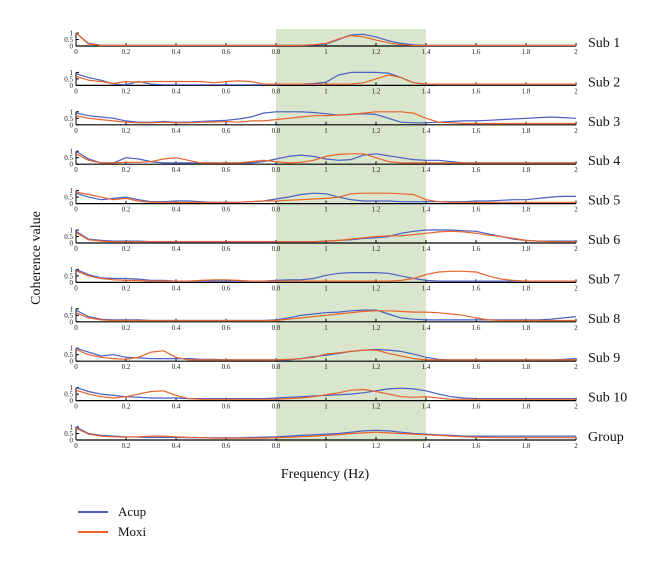 Image resolution: width=660 pixels, height=571 pixels. Describe the element at coordinates (604, 240) in the screenshot. I see `panel-label: Sub 6` at that location.